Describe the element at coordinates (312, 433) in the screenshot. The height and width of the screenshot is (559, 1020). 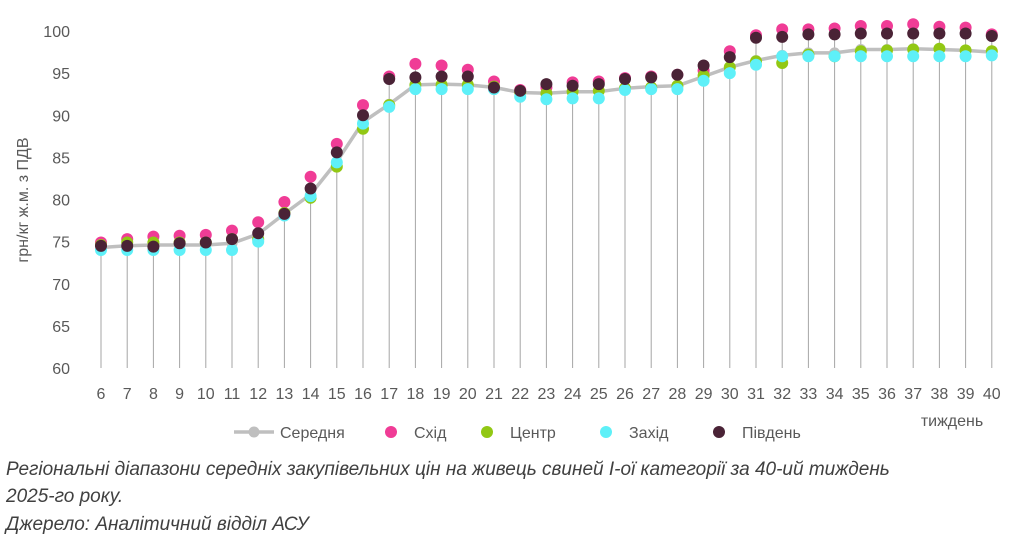
I see `legend-label: Середня` at that location.